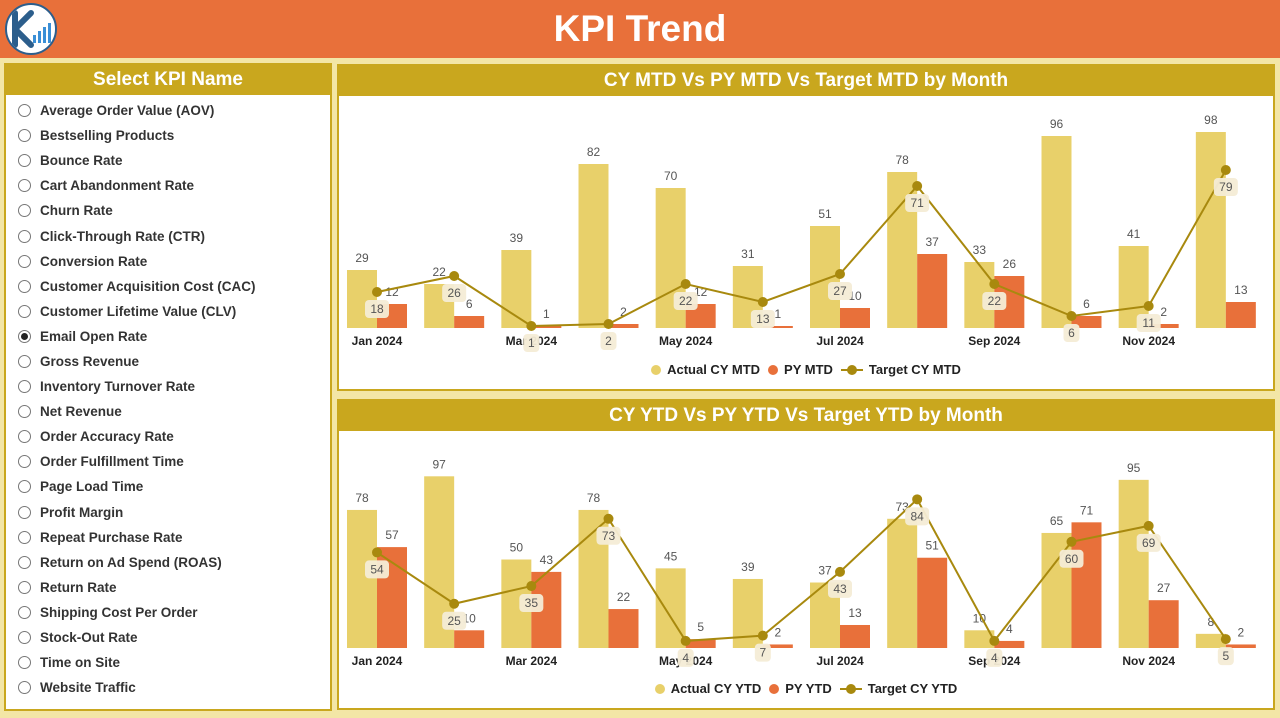 Image resolution: width=1280 pixels, height=718 pixels. Describe the element at coordinates (686, 341) in the screenshot. I see `x-tick-label: May 2024` at that location.